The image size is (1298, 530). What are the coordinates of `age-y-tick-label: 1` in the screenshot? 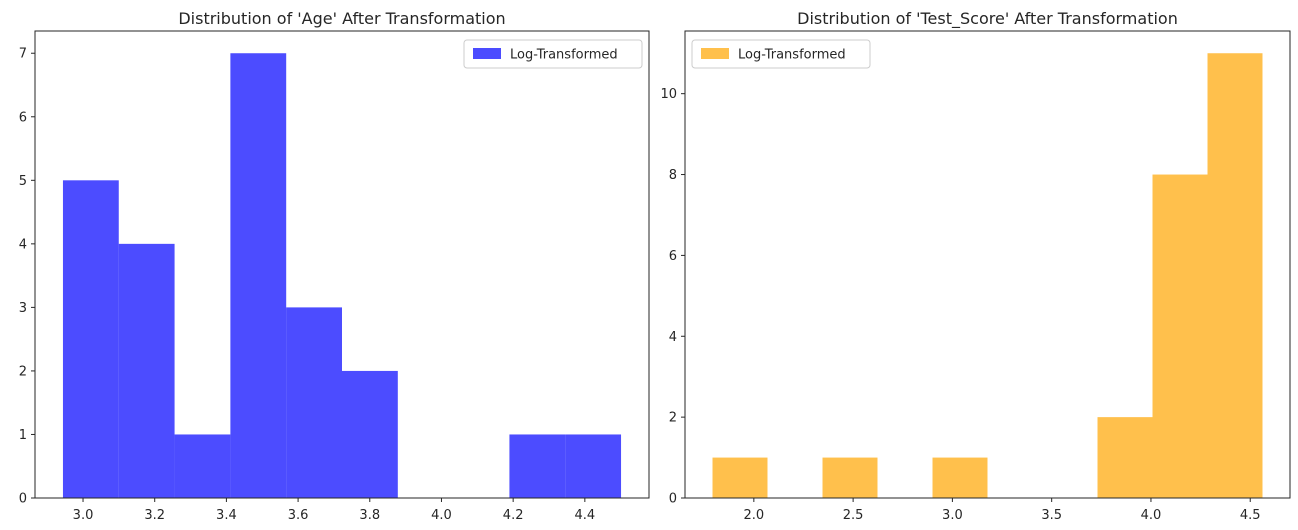 It's located at (23, 435).